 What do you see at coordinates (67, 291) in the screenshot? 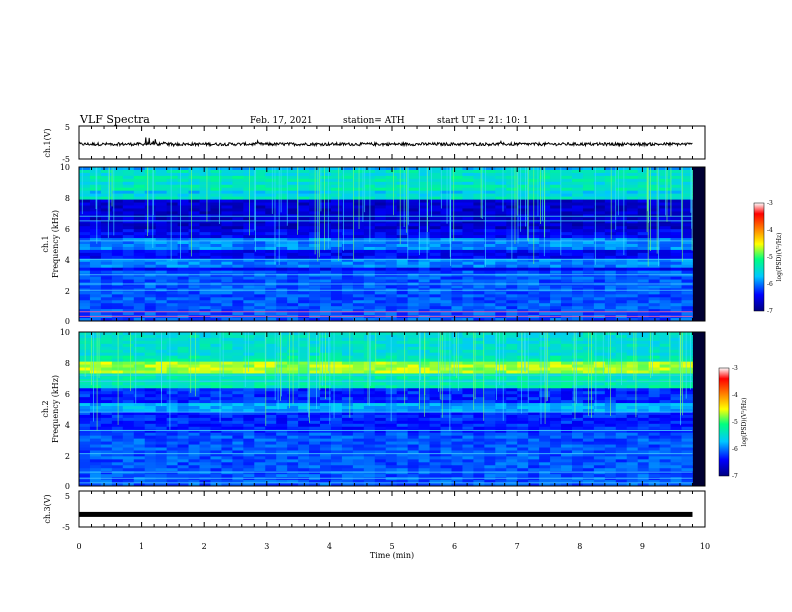
I see `ch1-ytick-2: 2` at bounding box center [67, 291].